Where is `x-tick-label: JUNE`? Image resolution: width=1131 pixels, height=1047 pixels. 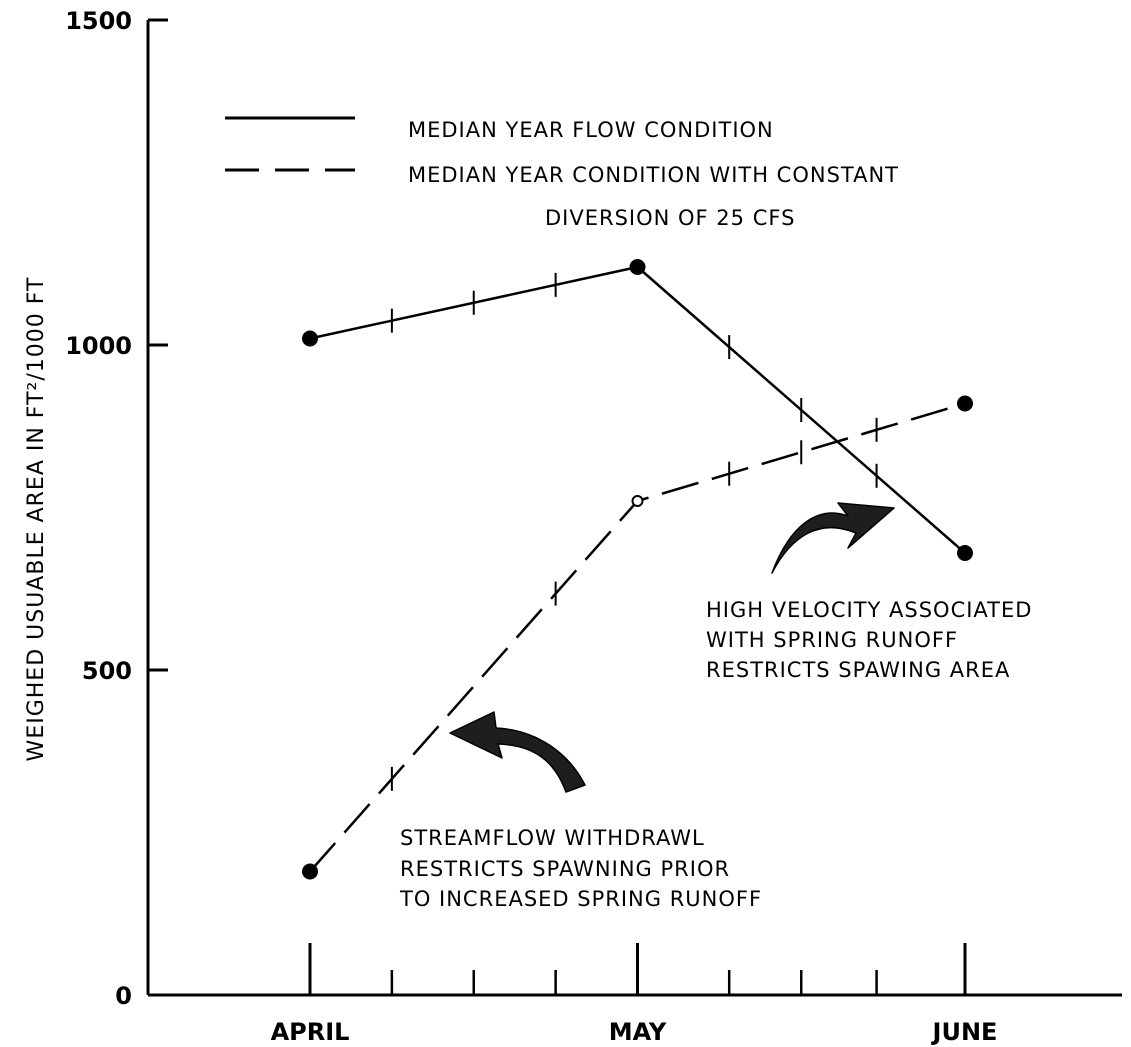
x-tick-label: JUNE is located at coordinates (964, 1032).